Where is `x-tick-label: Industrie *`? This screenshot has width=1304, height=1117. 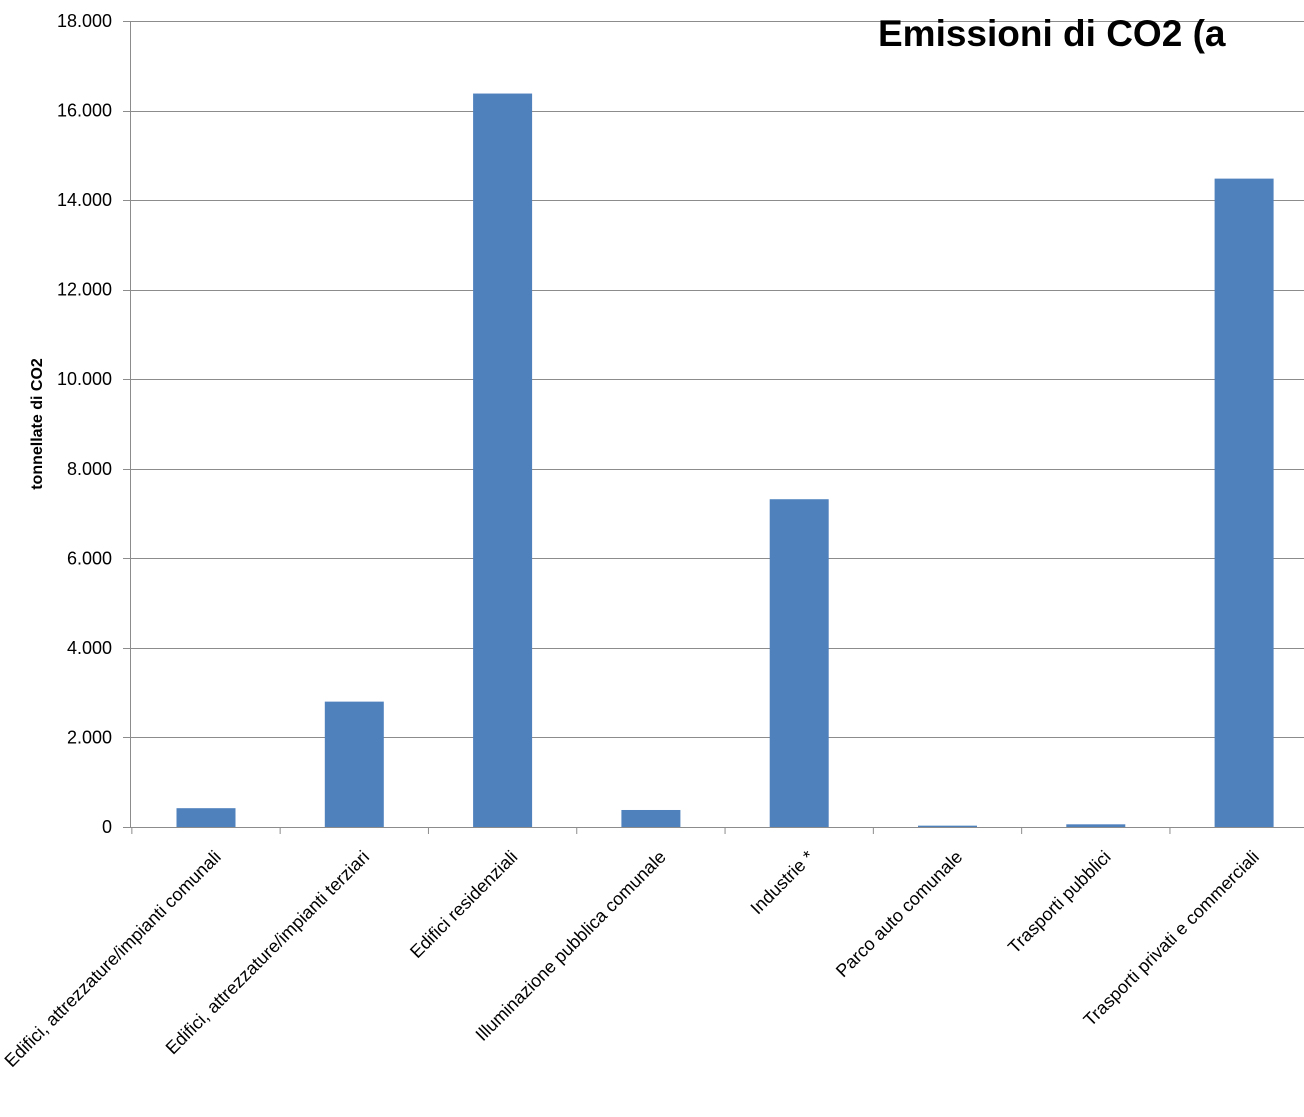
x-tick-label: Industrie * is located at coordinates (782, 882).